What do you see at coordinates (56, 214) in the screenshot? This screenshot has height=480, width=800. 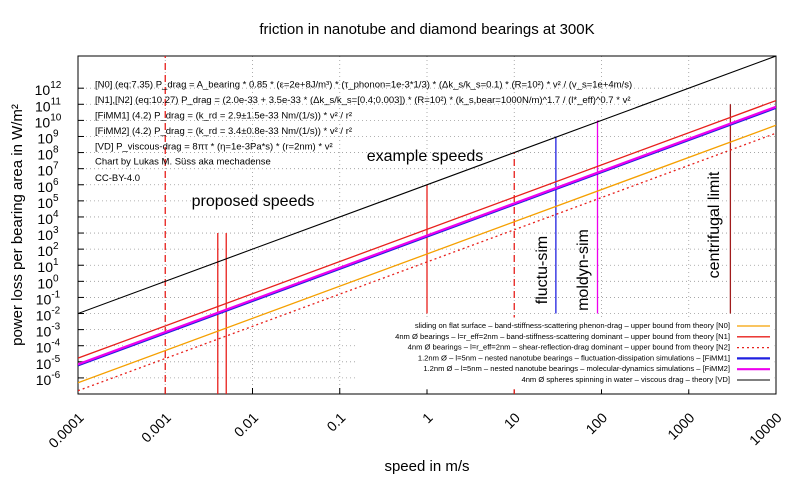 I see `y-tick-exponent: 4` at bounding box center [56, 214].